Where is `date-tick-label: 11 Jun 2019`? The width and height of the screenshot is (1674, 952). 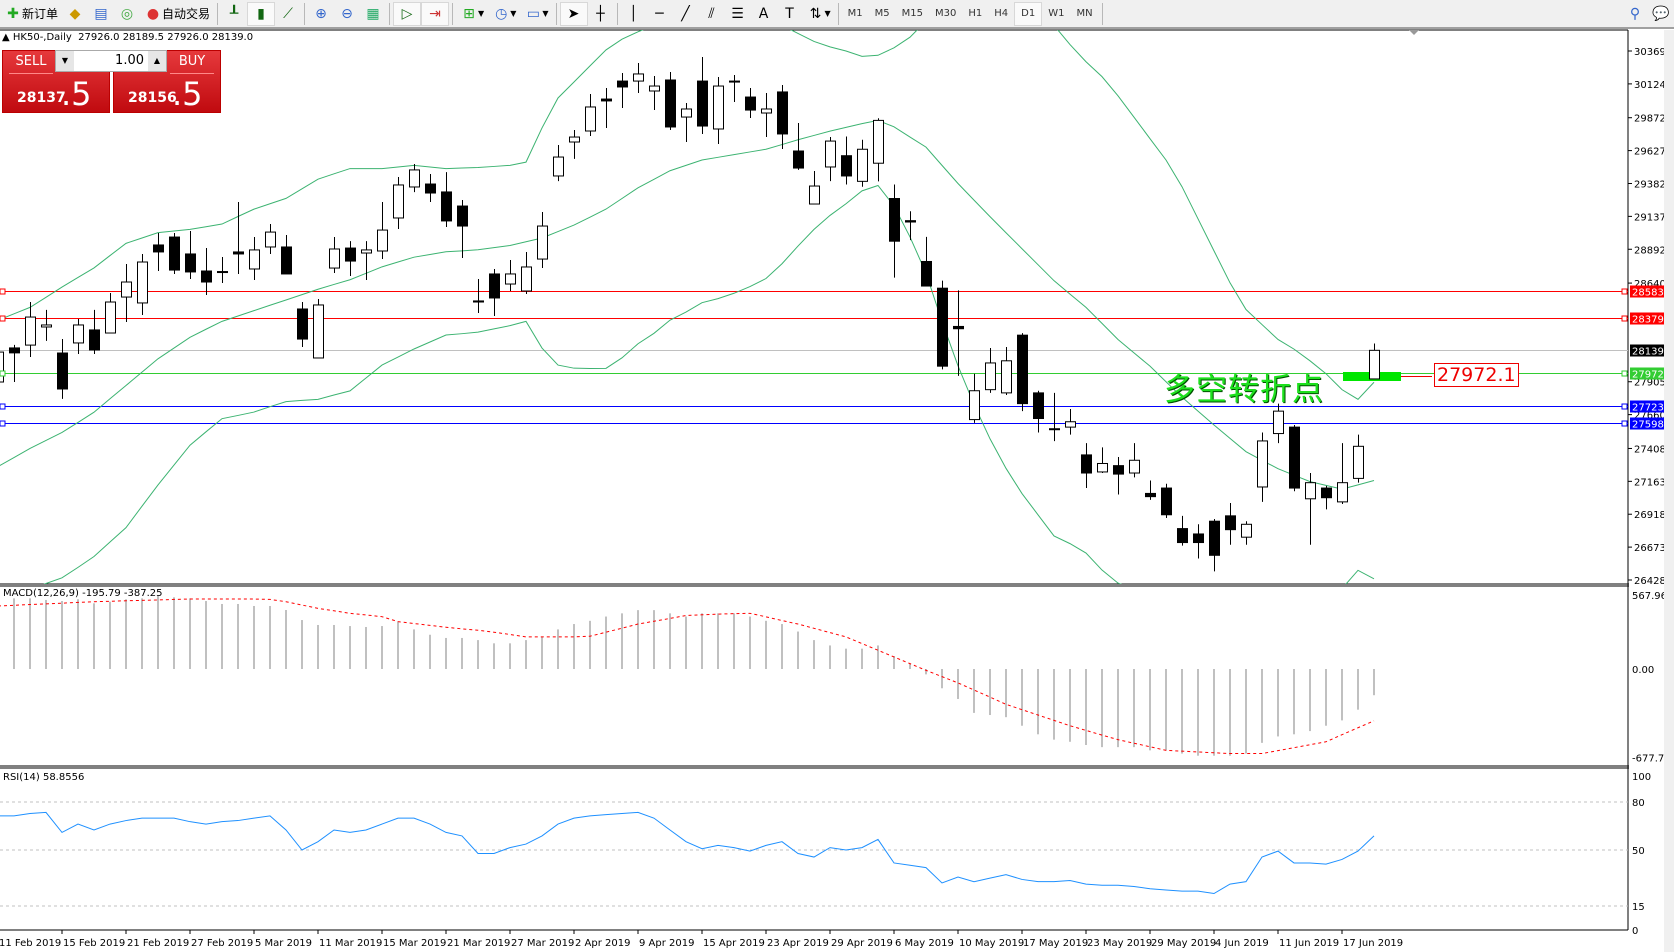
date-tick-label: 11 Jun 2019 is located at coordinates (1309, 943).